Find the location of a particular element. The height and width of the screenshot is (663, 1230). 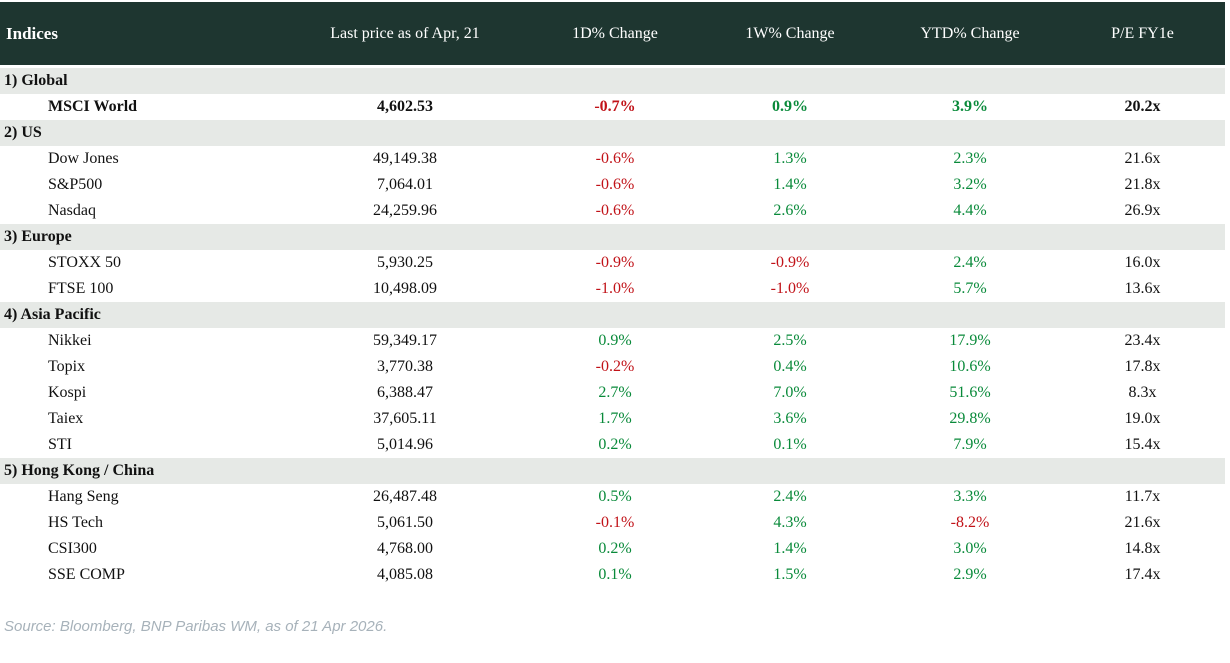

change-1d-cell: -1.0% is located at coordinates (615, 288).